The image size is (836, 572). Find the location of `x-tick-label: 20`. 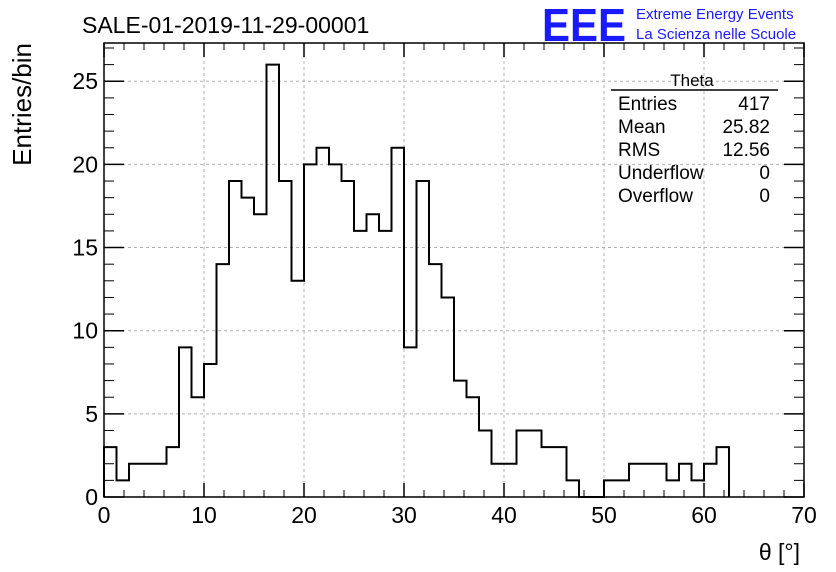

x-tick-label: 20 is located at coordinates (304, 515).